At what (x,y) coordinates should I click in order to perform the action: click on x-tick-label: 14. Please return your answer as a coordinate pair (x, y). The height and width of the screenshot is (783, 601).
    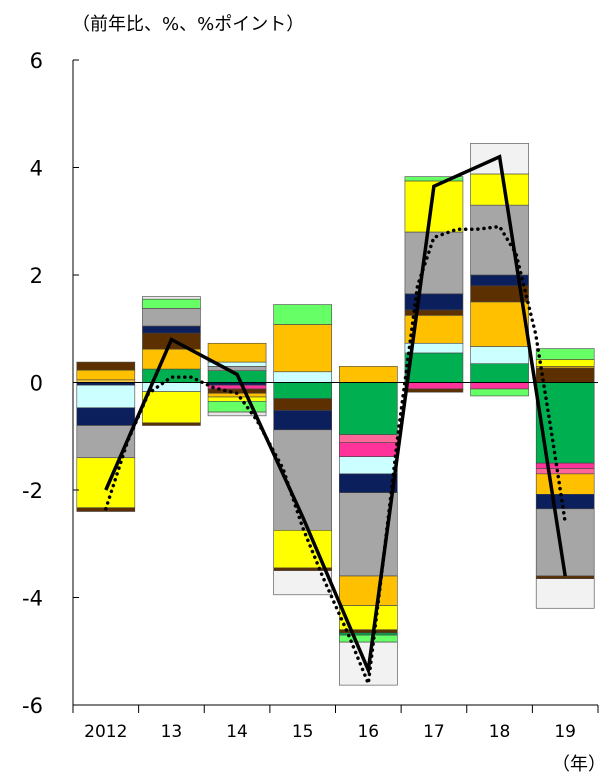
    Looking at the image, I should click on (237, 732).